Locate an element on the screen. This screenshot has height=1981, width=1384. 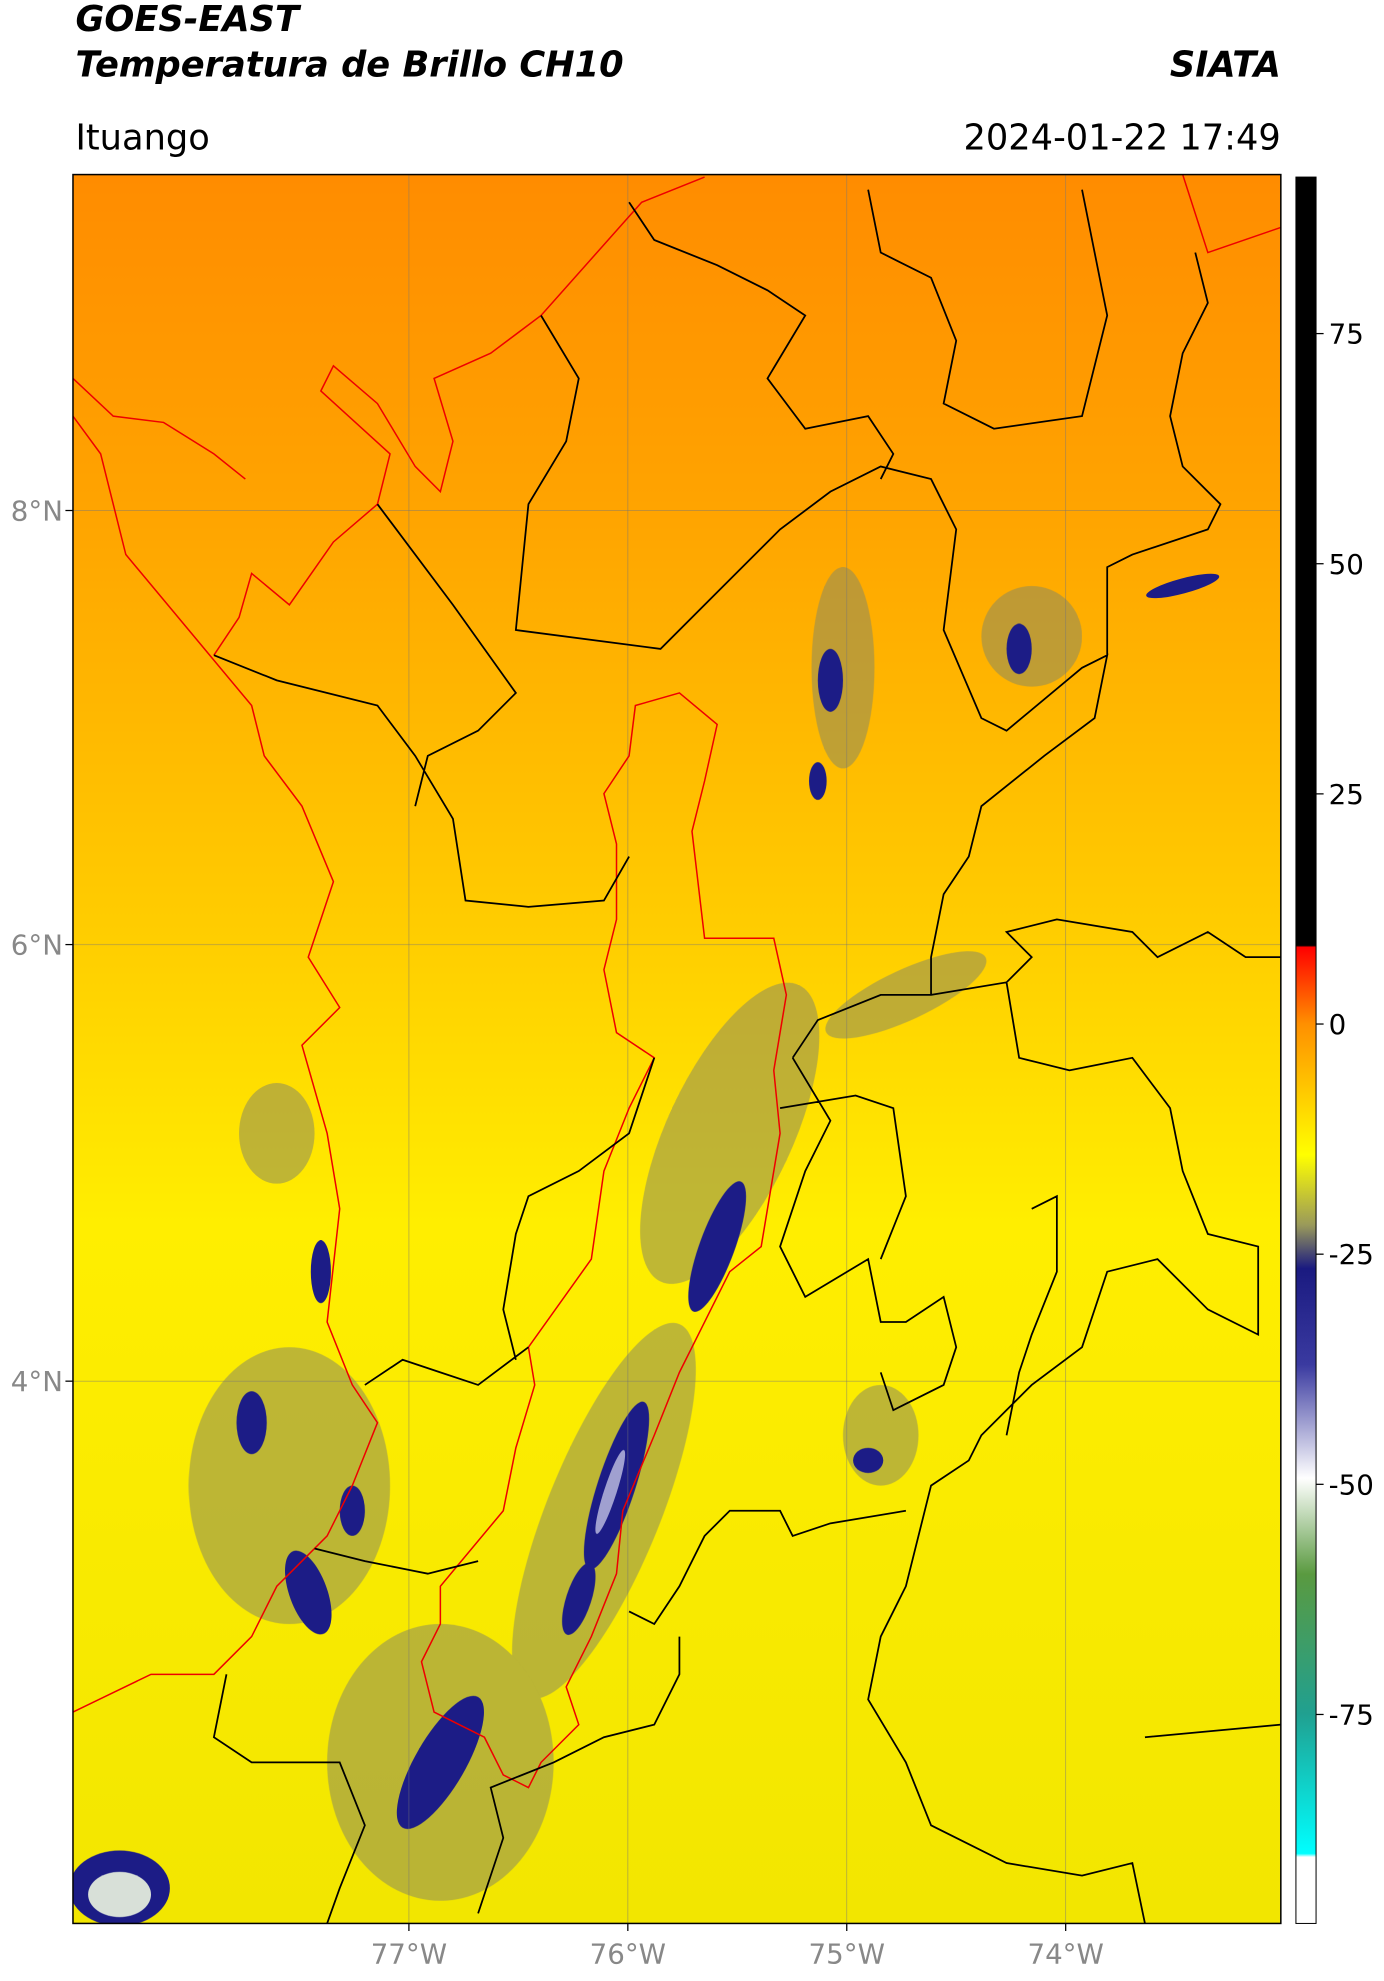
colorbar-tick-label: 75 is located at coordinates (1346, 334).